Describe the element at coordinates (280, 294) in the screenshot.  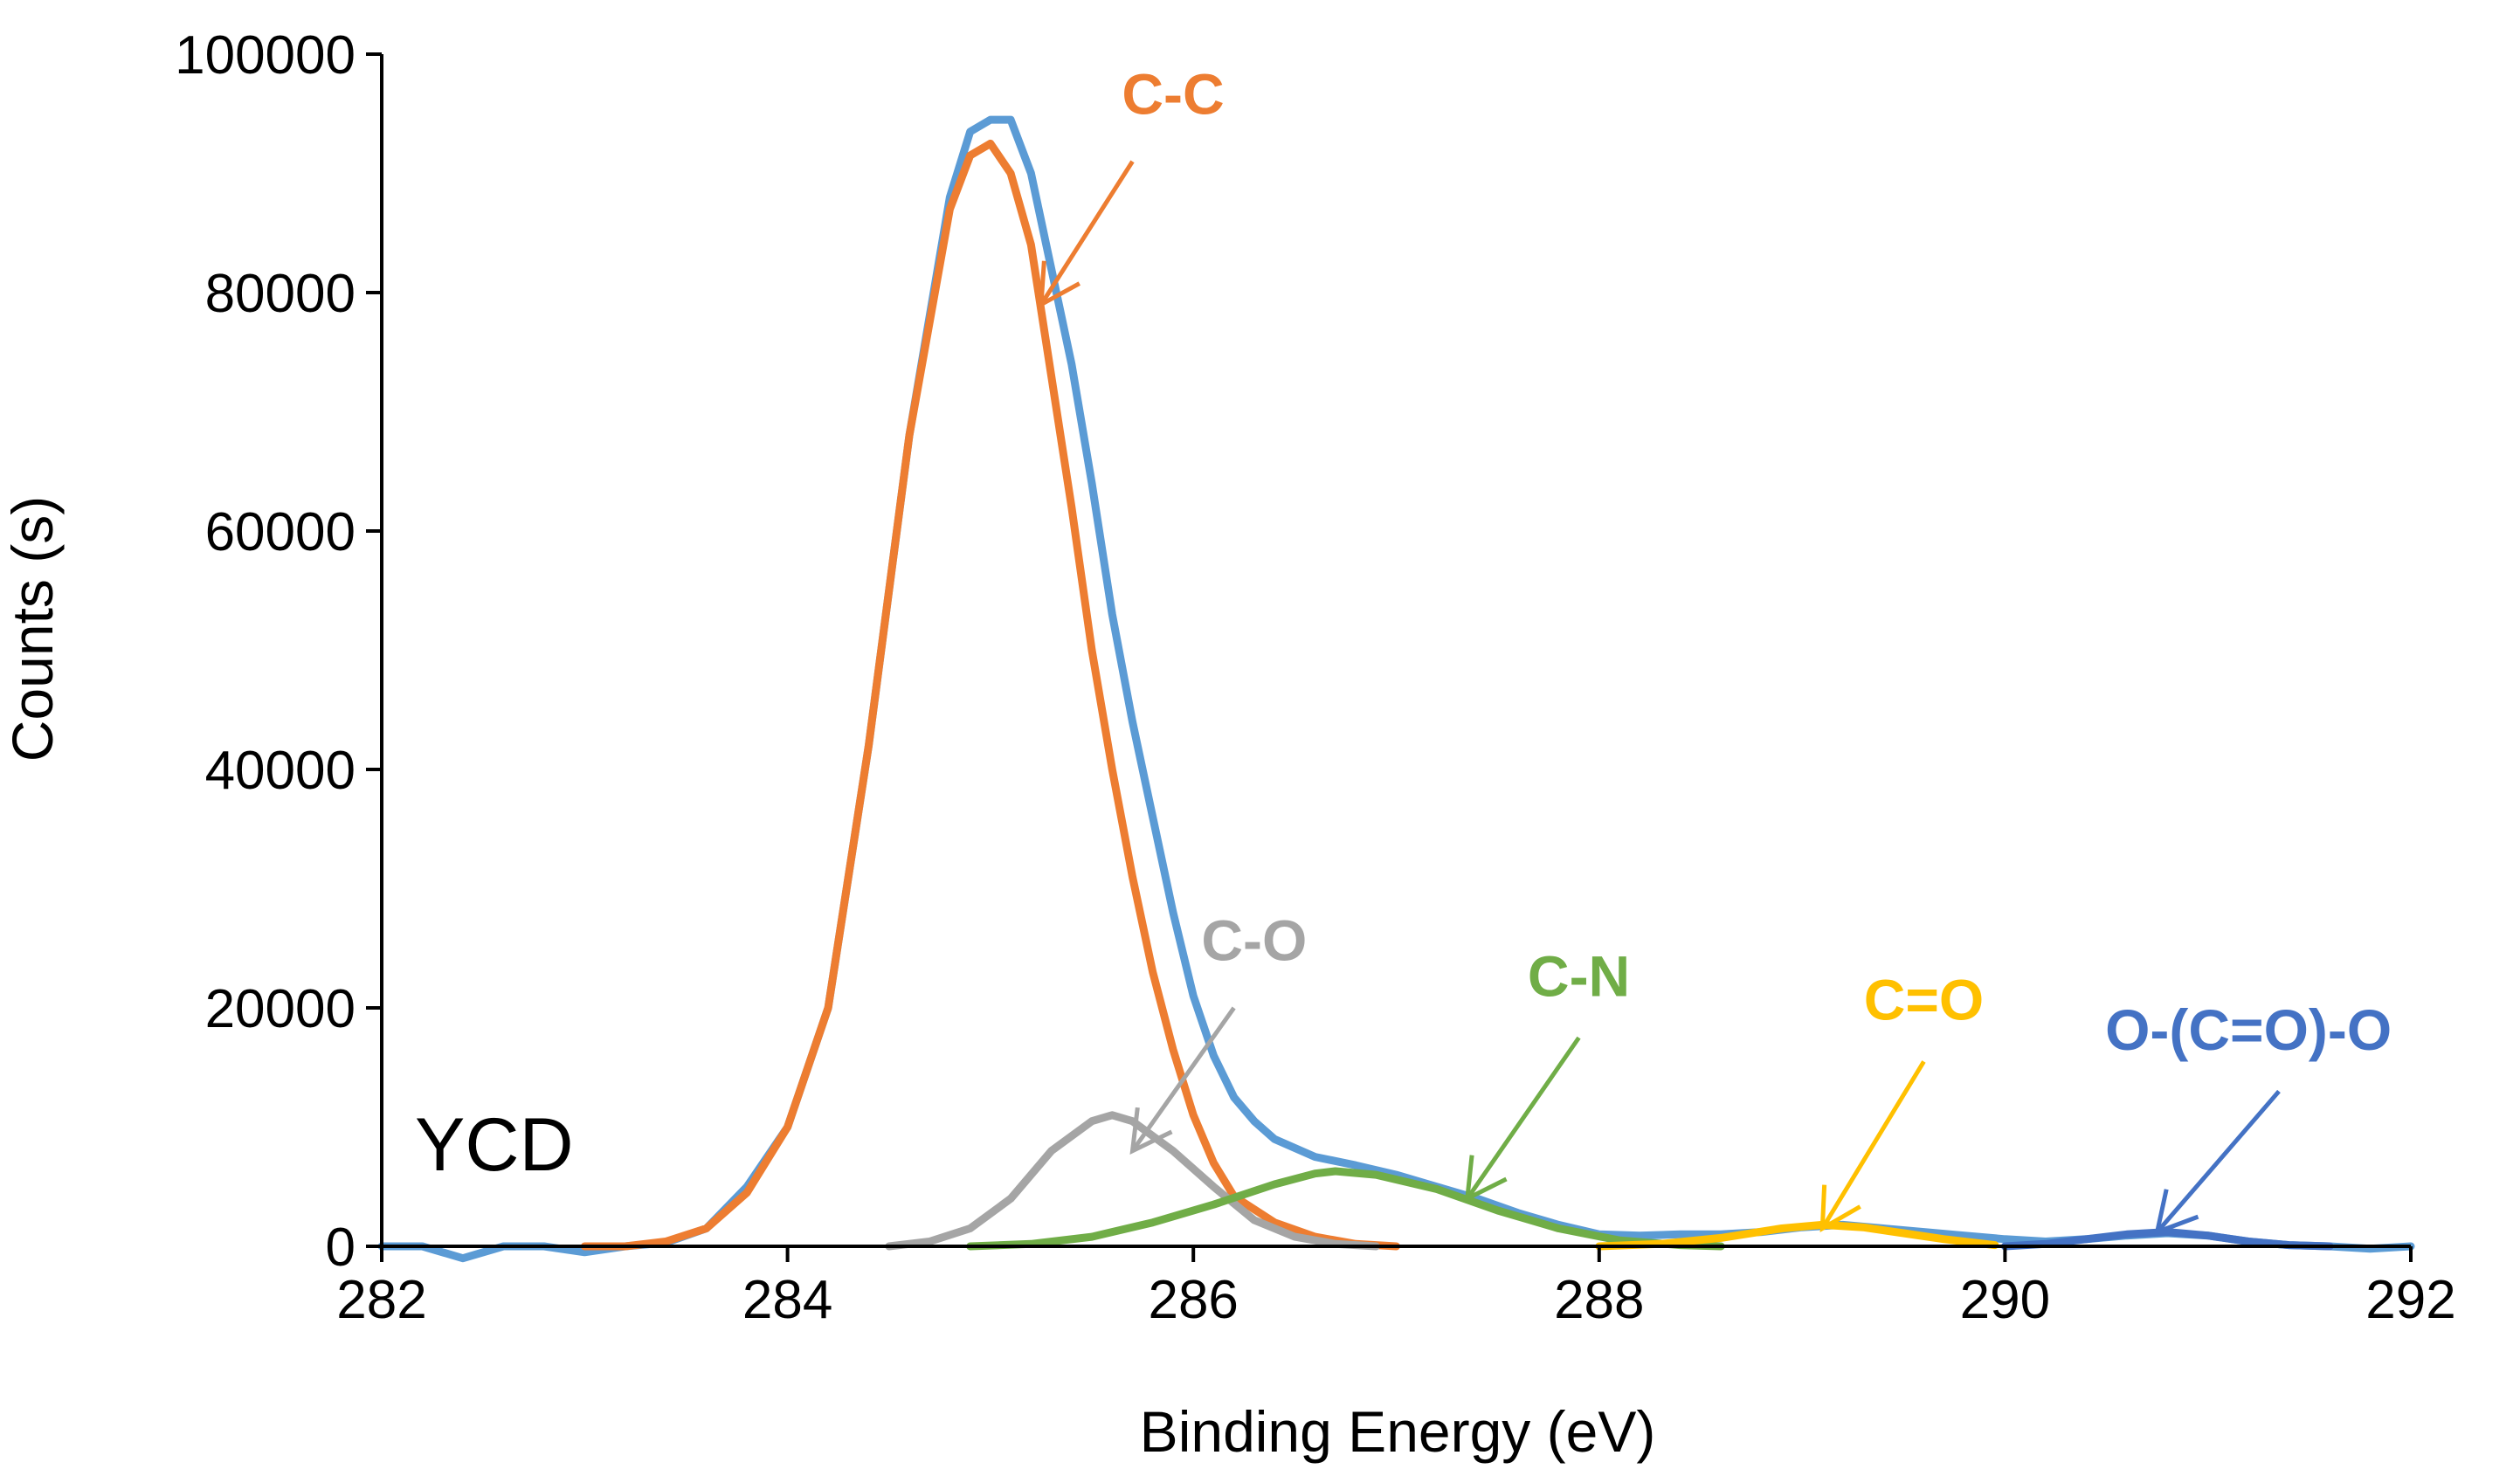
I see `y-tick-label: 80000` at that location.